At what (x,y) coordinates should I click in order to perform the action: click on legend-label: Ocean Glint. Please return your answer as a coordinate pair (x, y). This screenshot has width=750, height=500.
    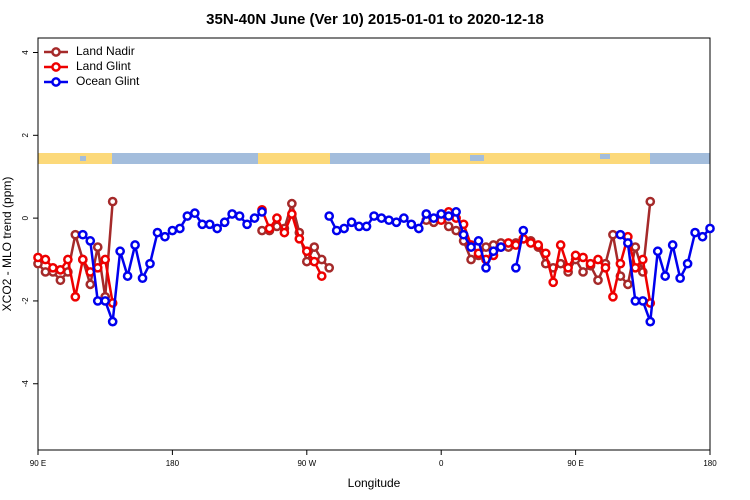
    Looking at the image, I should click on (108, 81).